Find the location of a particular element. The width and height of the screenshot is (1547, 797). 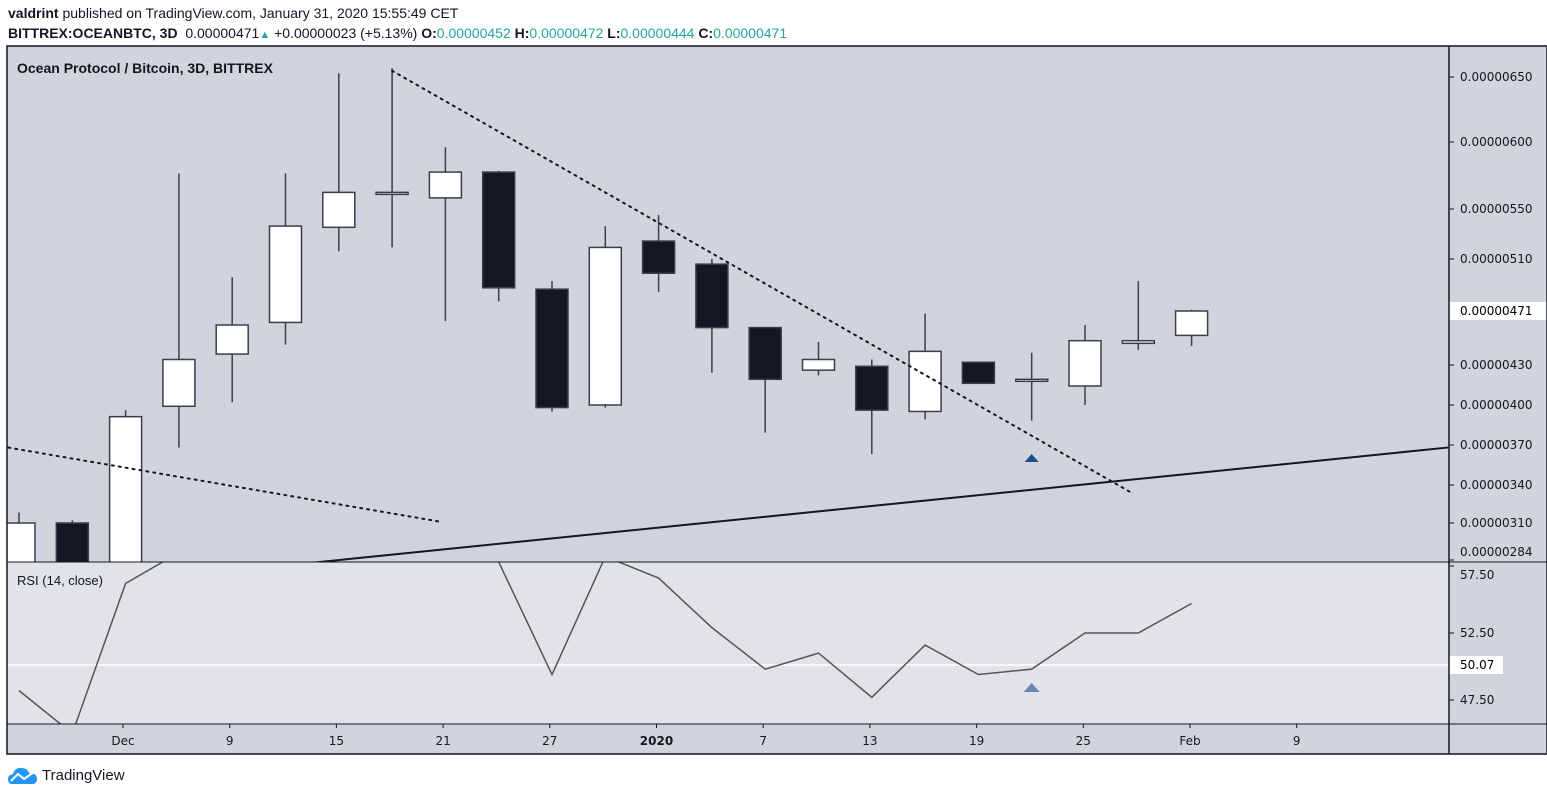

close-value: 0.00000471 is located at coordinates (750, 33).